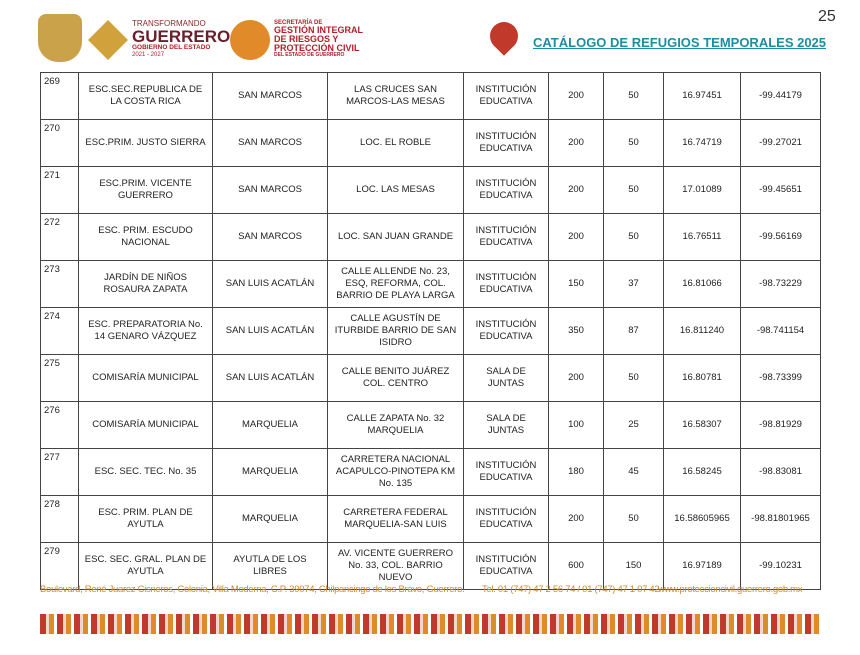 This screenshot has height=655, width=860. I want to click on logo-text: DE RIESGOS Y, so click(306, 39).